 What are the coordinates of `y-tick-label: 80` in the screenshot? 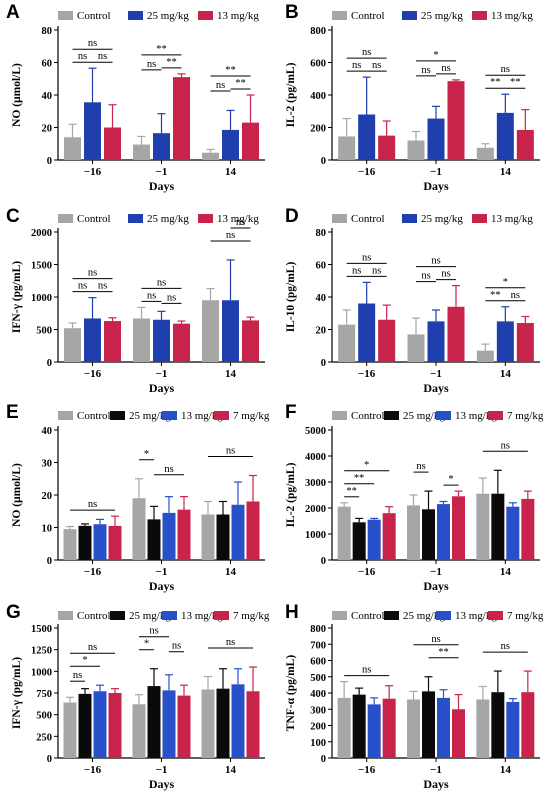 It's located at (47, 31).